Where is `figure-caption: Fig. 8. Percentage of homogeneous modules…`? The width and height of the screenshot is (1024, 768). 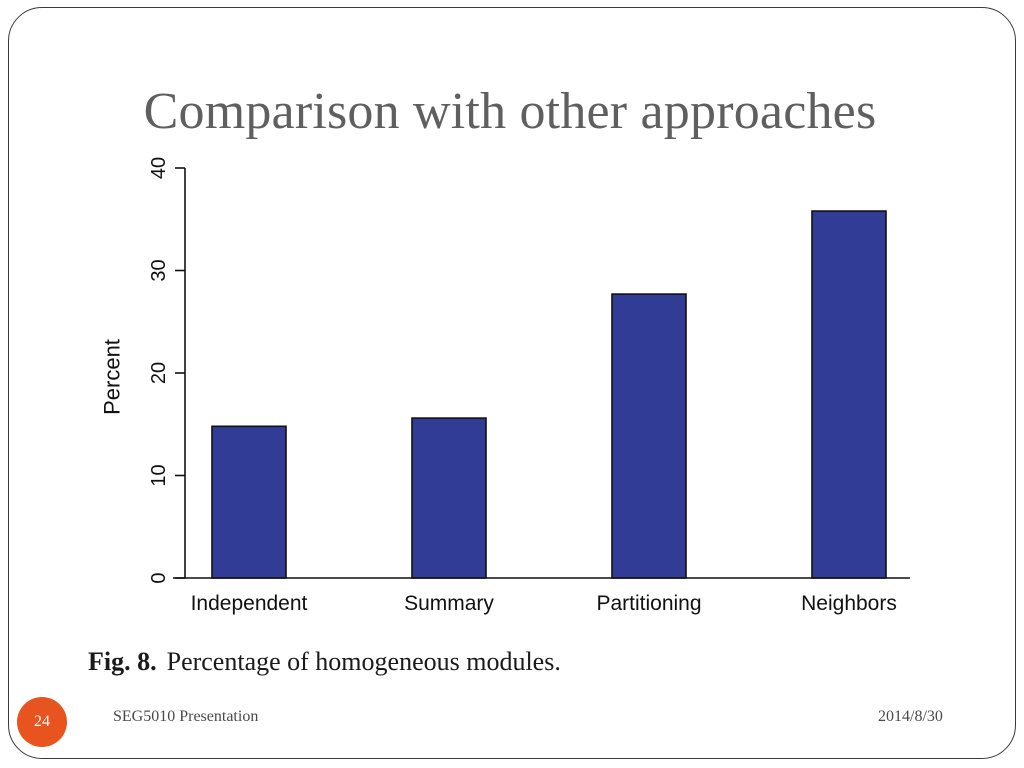 figure-caption: Fig. 8. Percentage of homogeneous modules… is located at coordinates (324, 662).